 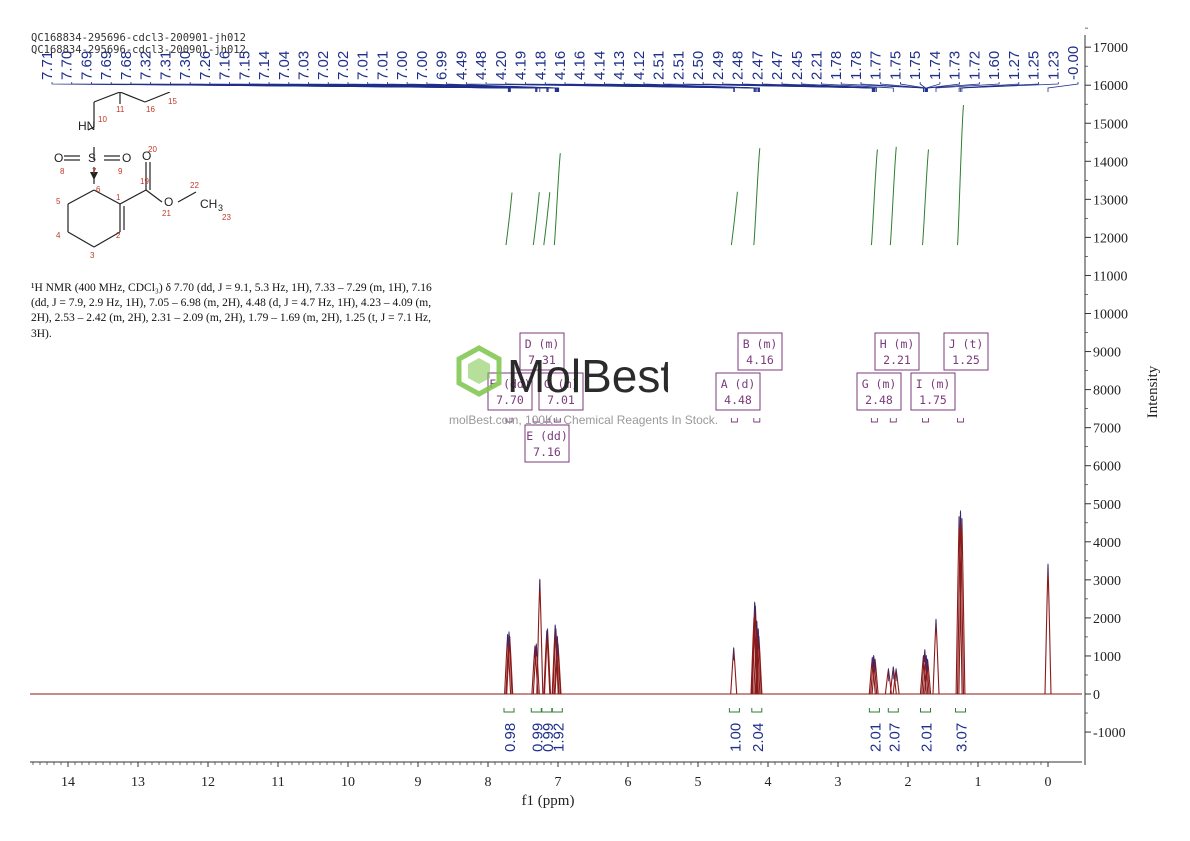 I want to click on peak-shift-label: 1.73, so click(x=955, y=65).